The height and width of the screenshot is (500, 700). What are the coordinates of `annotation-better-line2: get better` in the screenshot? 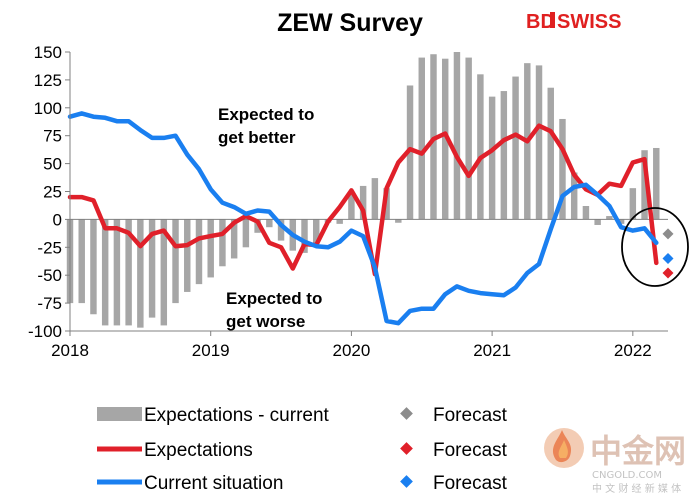 It's located at (257, 137).